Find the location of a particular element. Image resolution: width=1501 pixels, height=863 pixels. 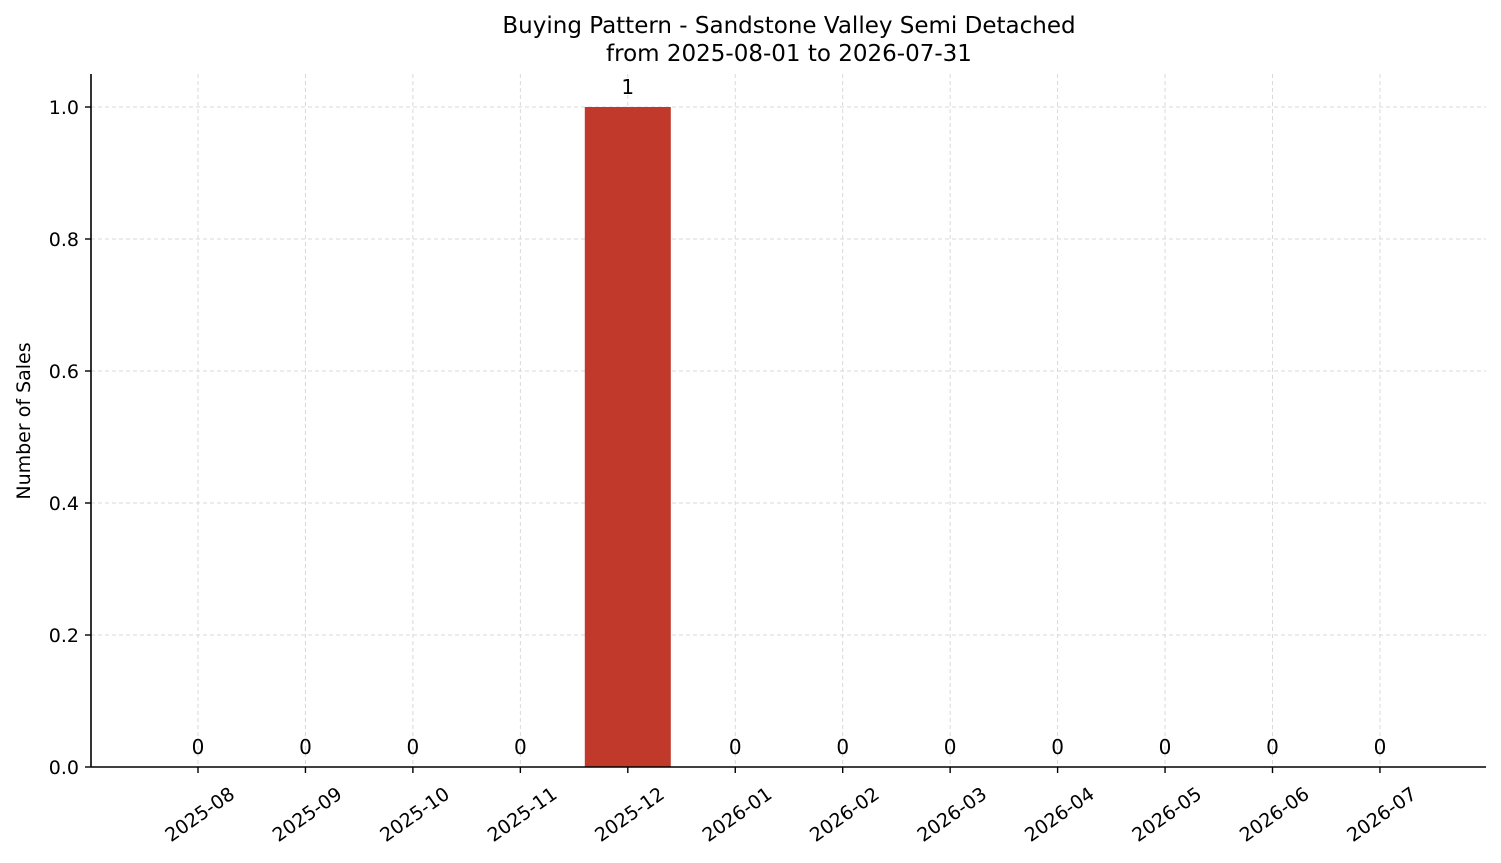

x-tick-label: 2025-08 is located at coordinates (200, 815).